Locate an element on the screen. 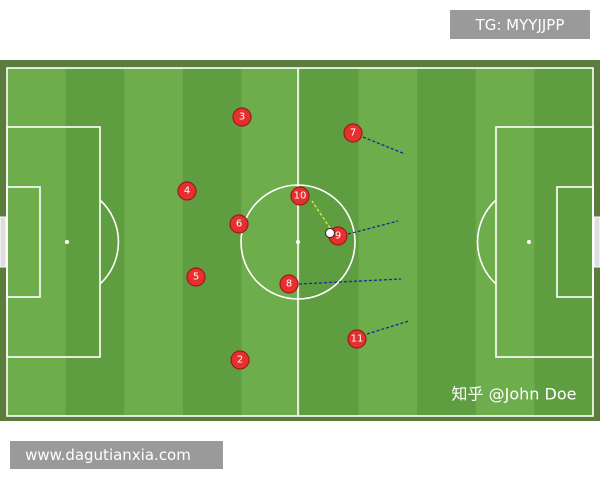  player-number: 10 is located at coordinates (300, 196).